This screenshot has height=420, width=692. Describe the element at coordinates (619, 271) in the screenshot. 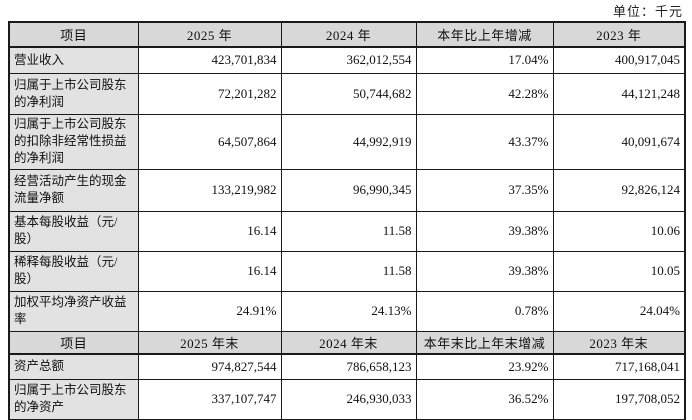

I see `value-cell-2023: 10.05` at that location.